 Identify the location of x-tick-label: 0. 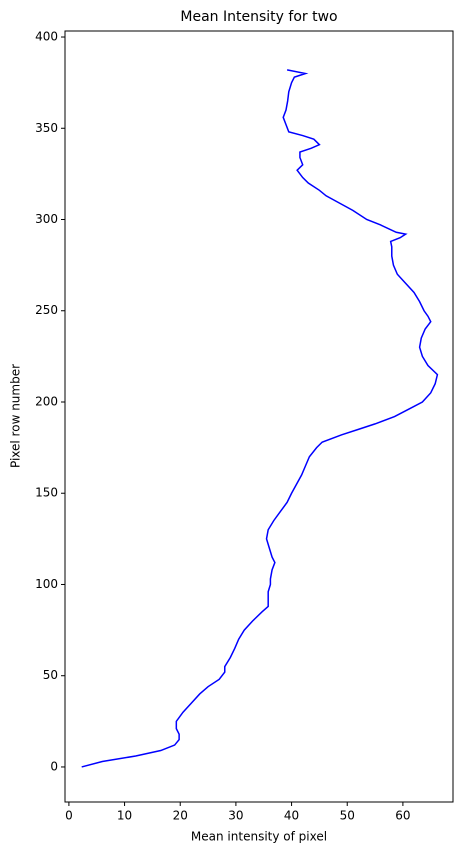
(69, 816).